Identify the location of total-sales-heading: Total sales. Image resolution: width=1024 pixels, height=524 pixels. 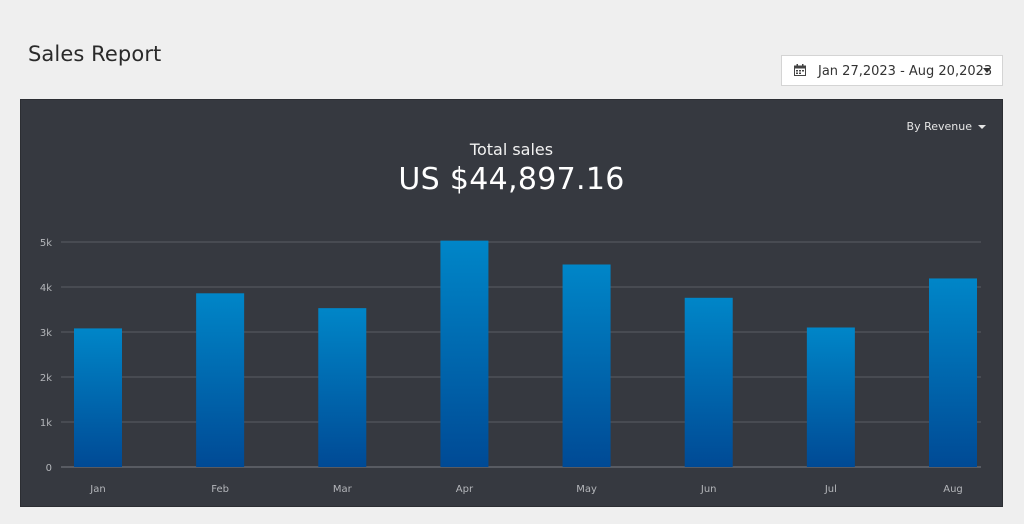
(511, 149).